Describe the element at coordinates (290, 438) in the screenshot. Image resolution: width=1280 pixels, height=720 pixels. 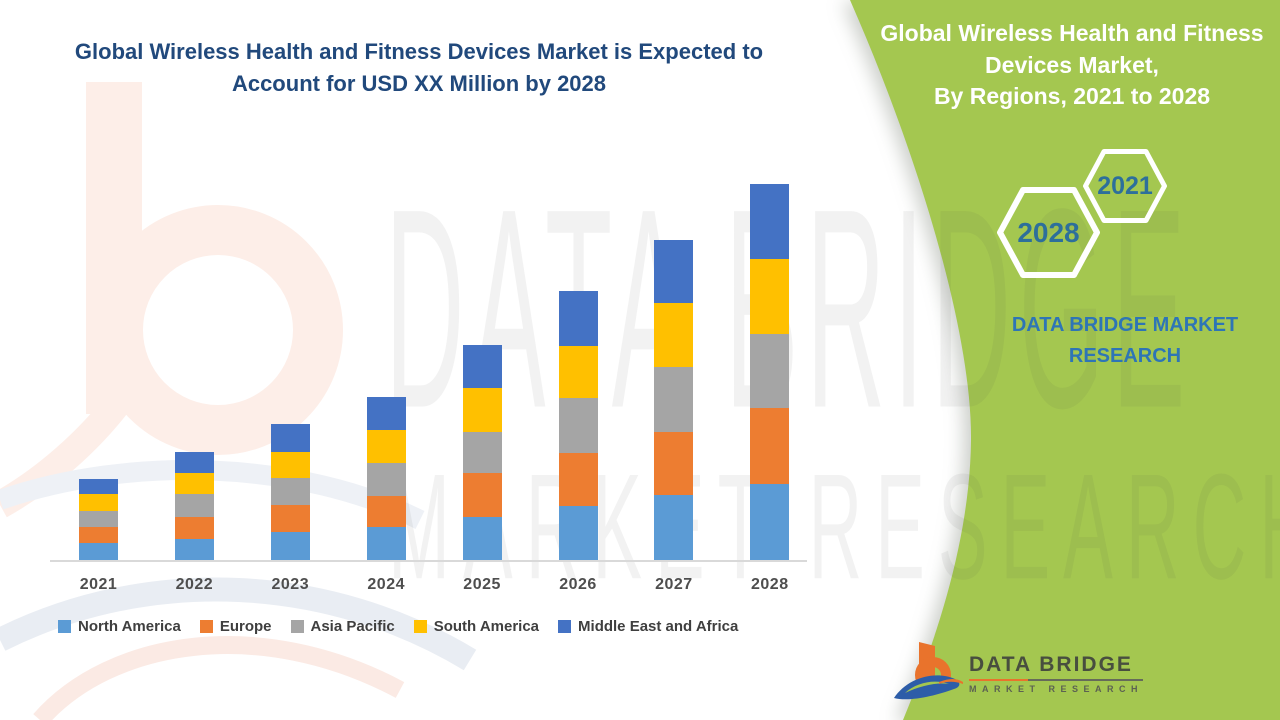
I see `bar-segment-2023-middle-east-and-africa` at that location.